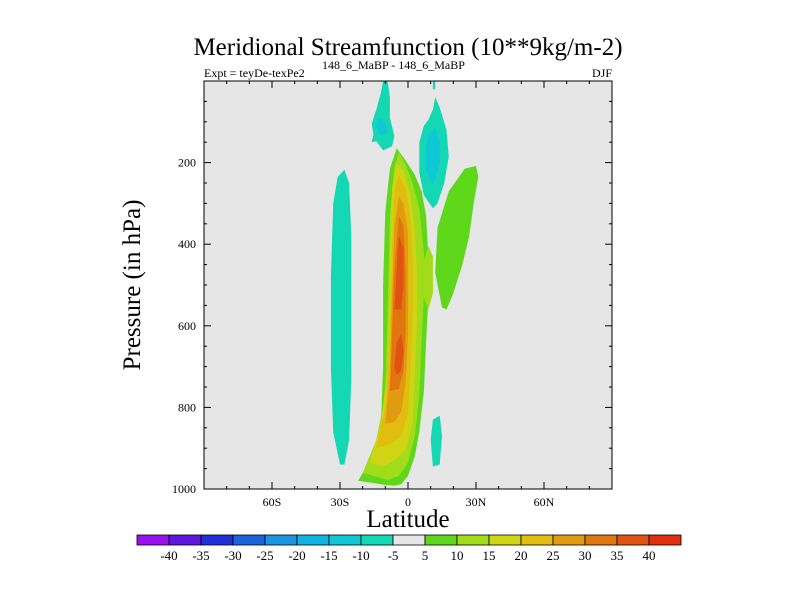 This screenshot has height=605, width=800. Describe the element at coordinates (617, 555) in the screenshot. I see `colorbar-label: 35` at that location.